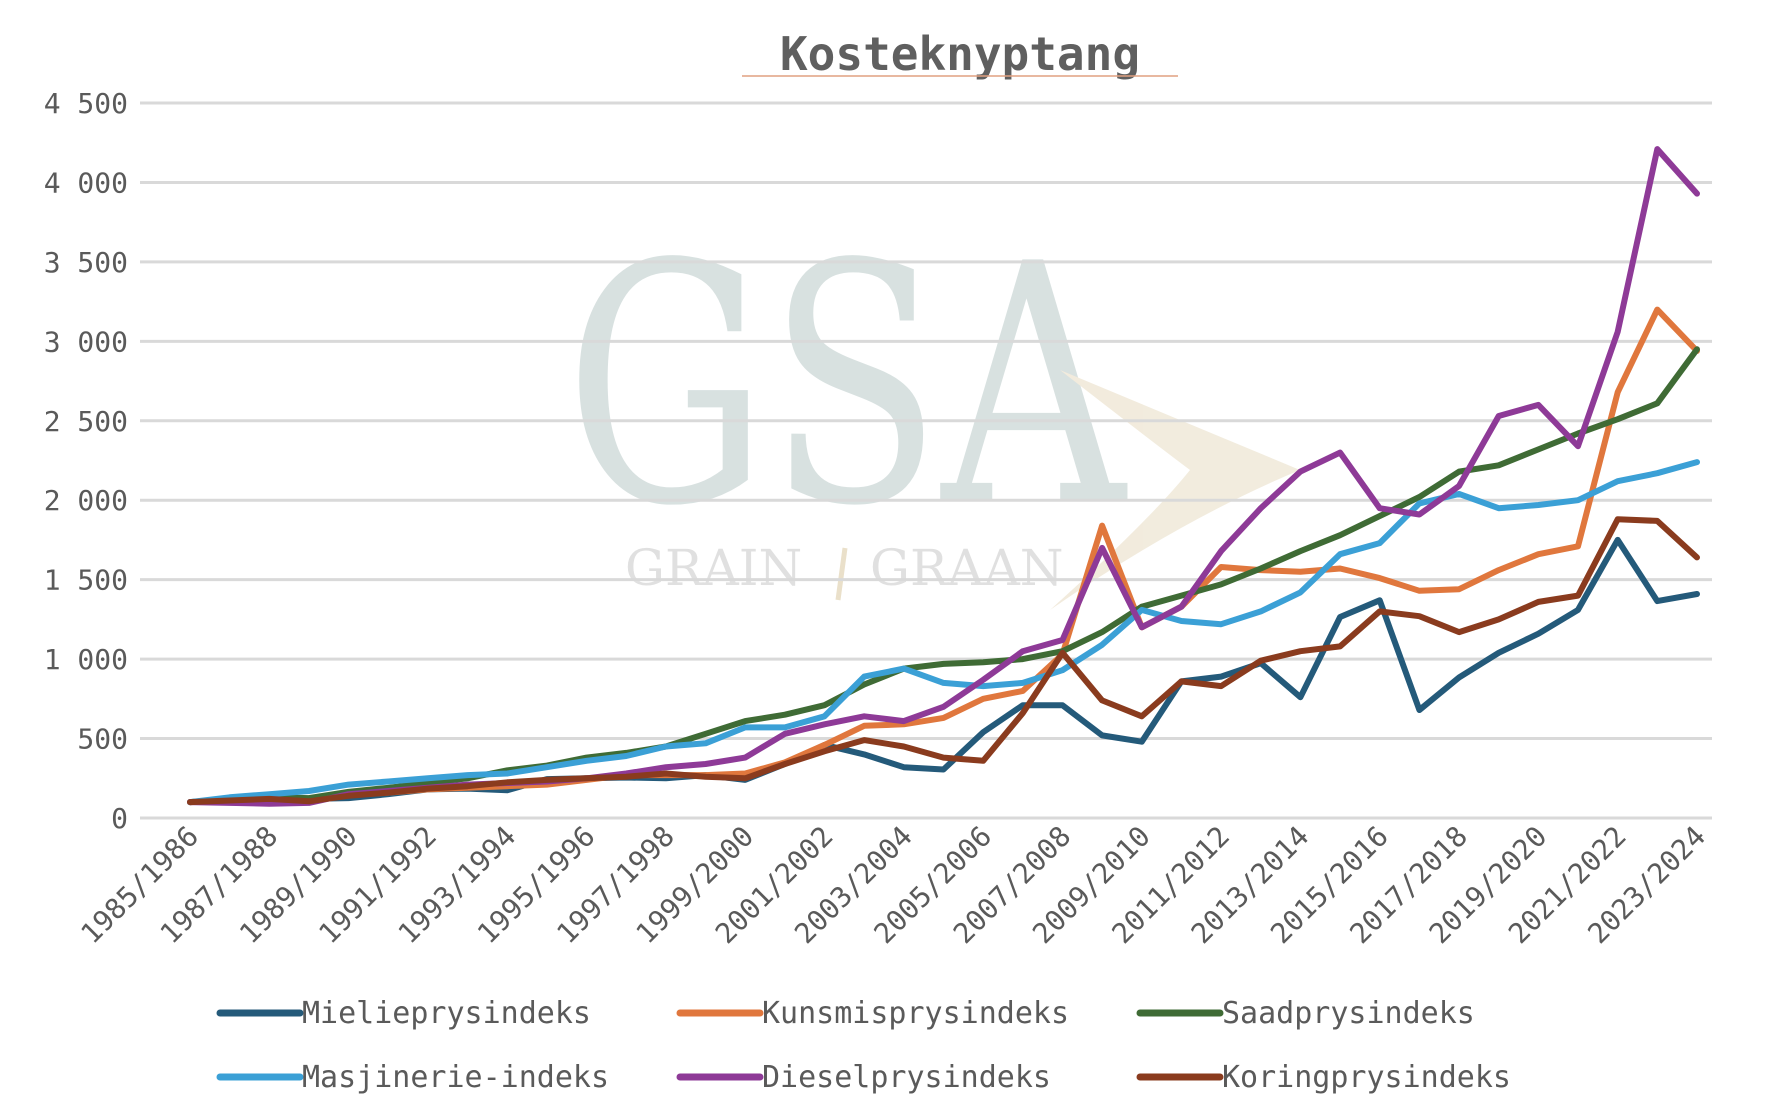 The width and height of the screenshot is (1773, 1098). I want to click on watermark-tagline-right: GRAAN, so click(967, 568).